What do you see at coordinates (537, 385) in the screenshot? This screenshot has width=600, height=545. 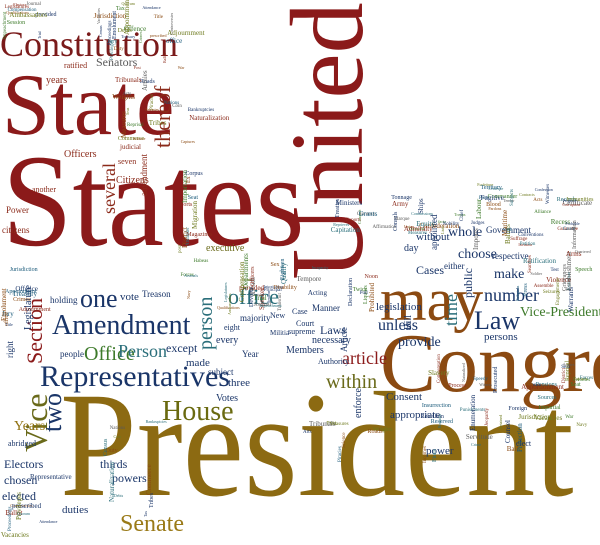 I see `filler-word: Writs` at bounding box center [537, 385].